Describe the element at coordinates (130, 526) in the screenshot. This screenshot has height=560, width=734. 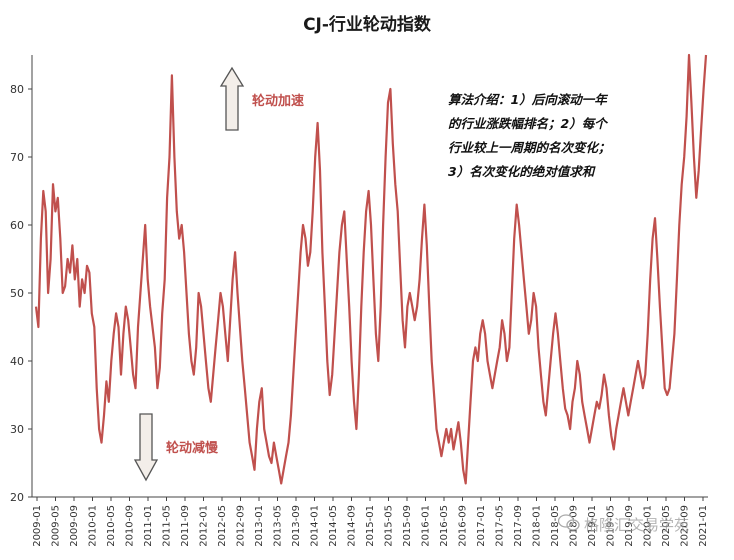
I see `x-tick-label: 2010-09` at that location.